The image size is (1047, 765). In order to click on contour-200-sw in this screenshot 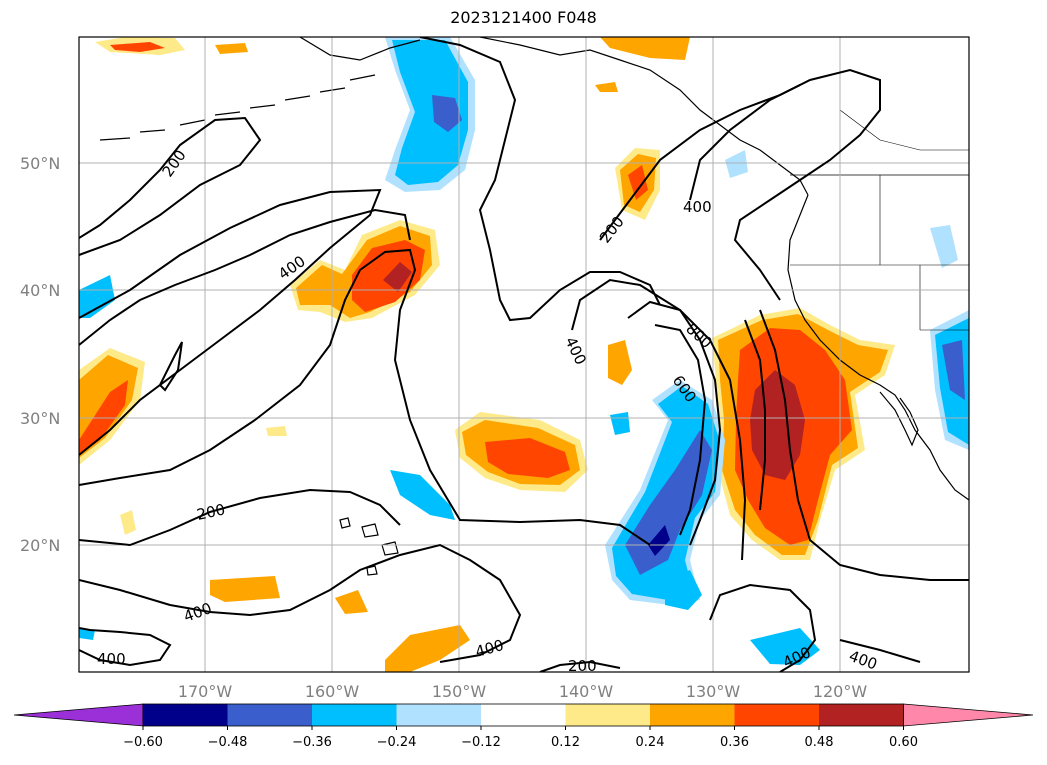, I will do `click(240, 517)`.